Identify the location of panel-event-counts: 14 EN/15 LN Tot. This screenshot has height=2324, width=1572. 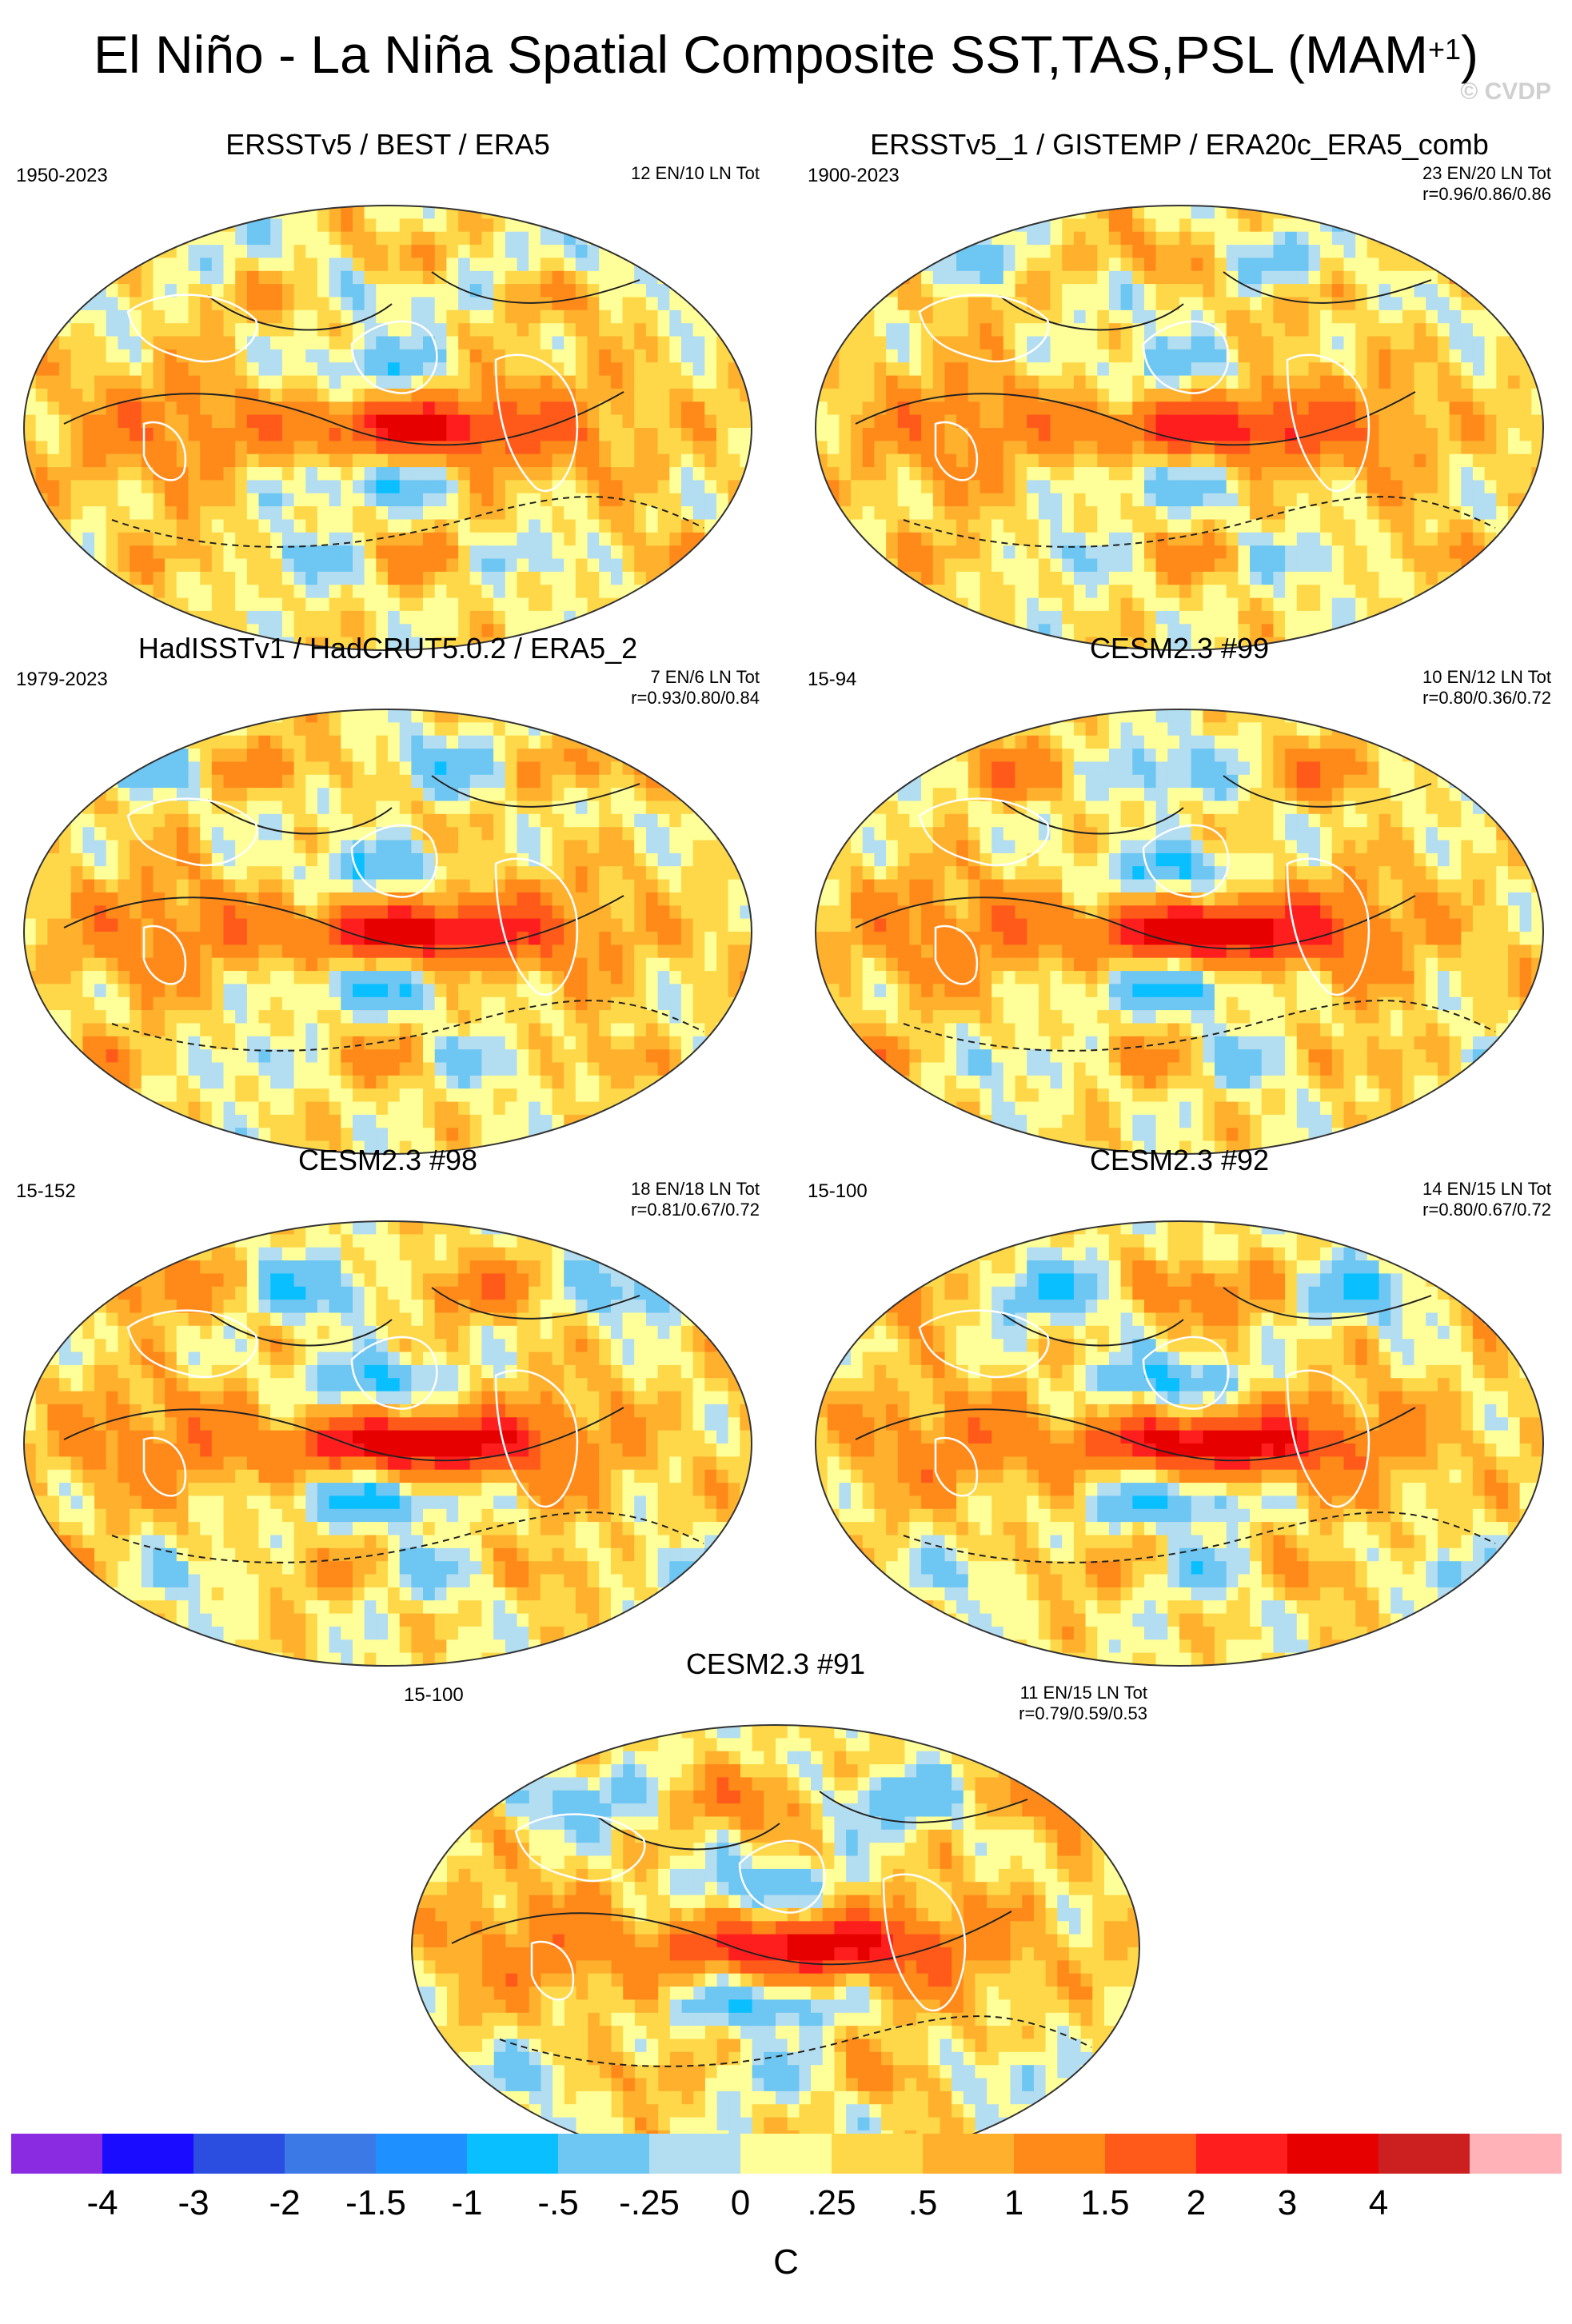
(1486, 1189).